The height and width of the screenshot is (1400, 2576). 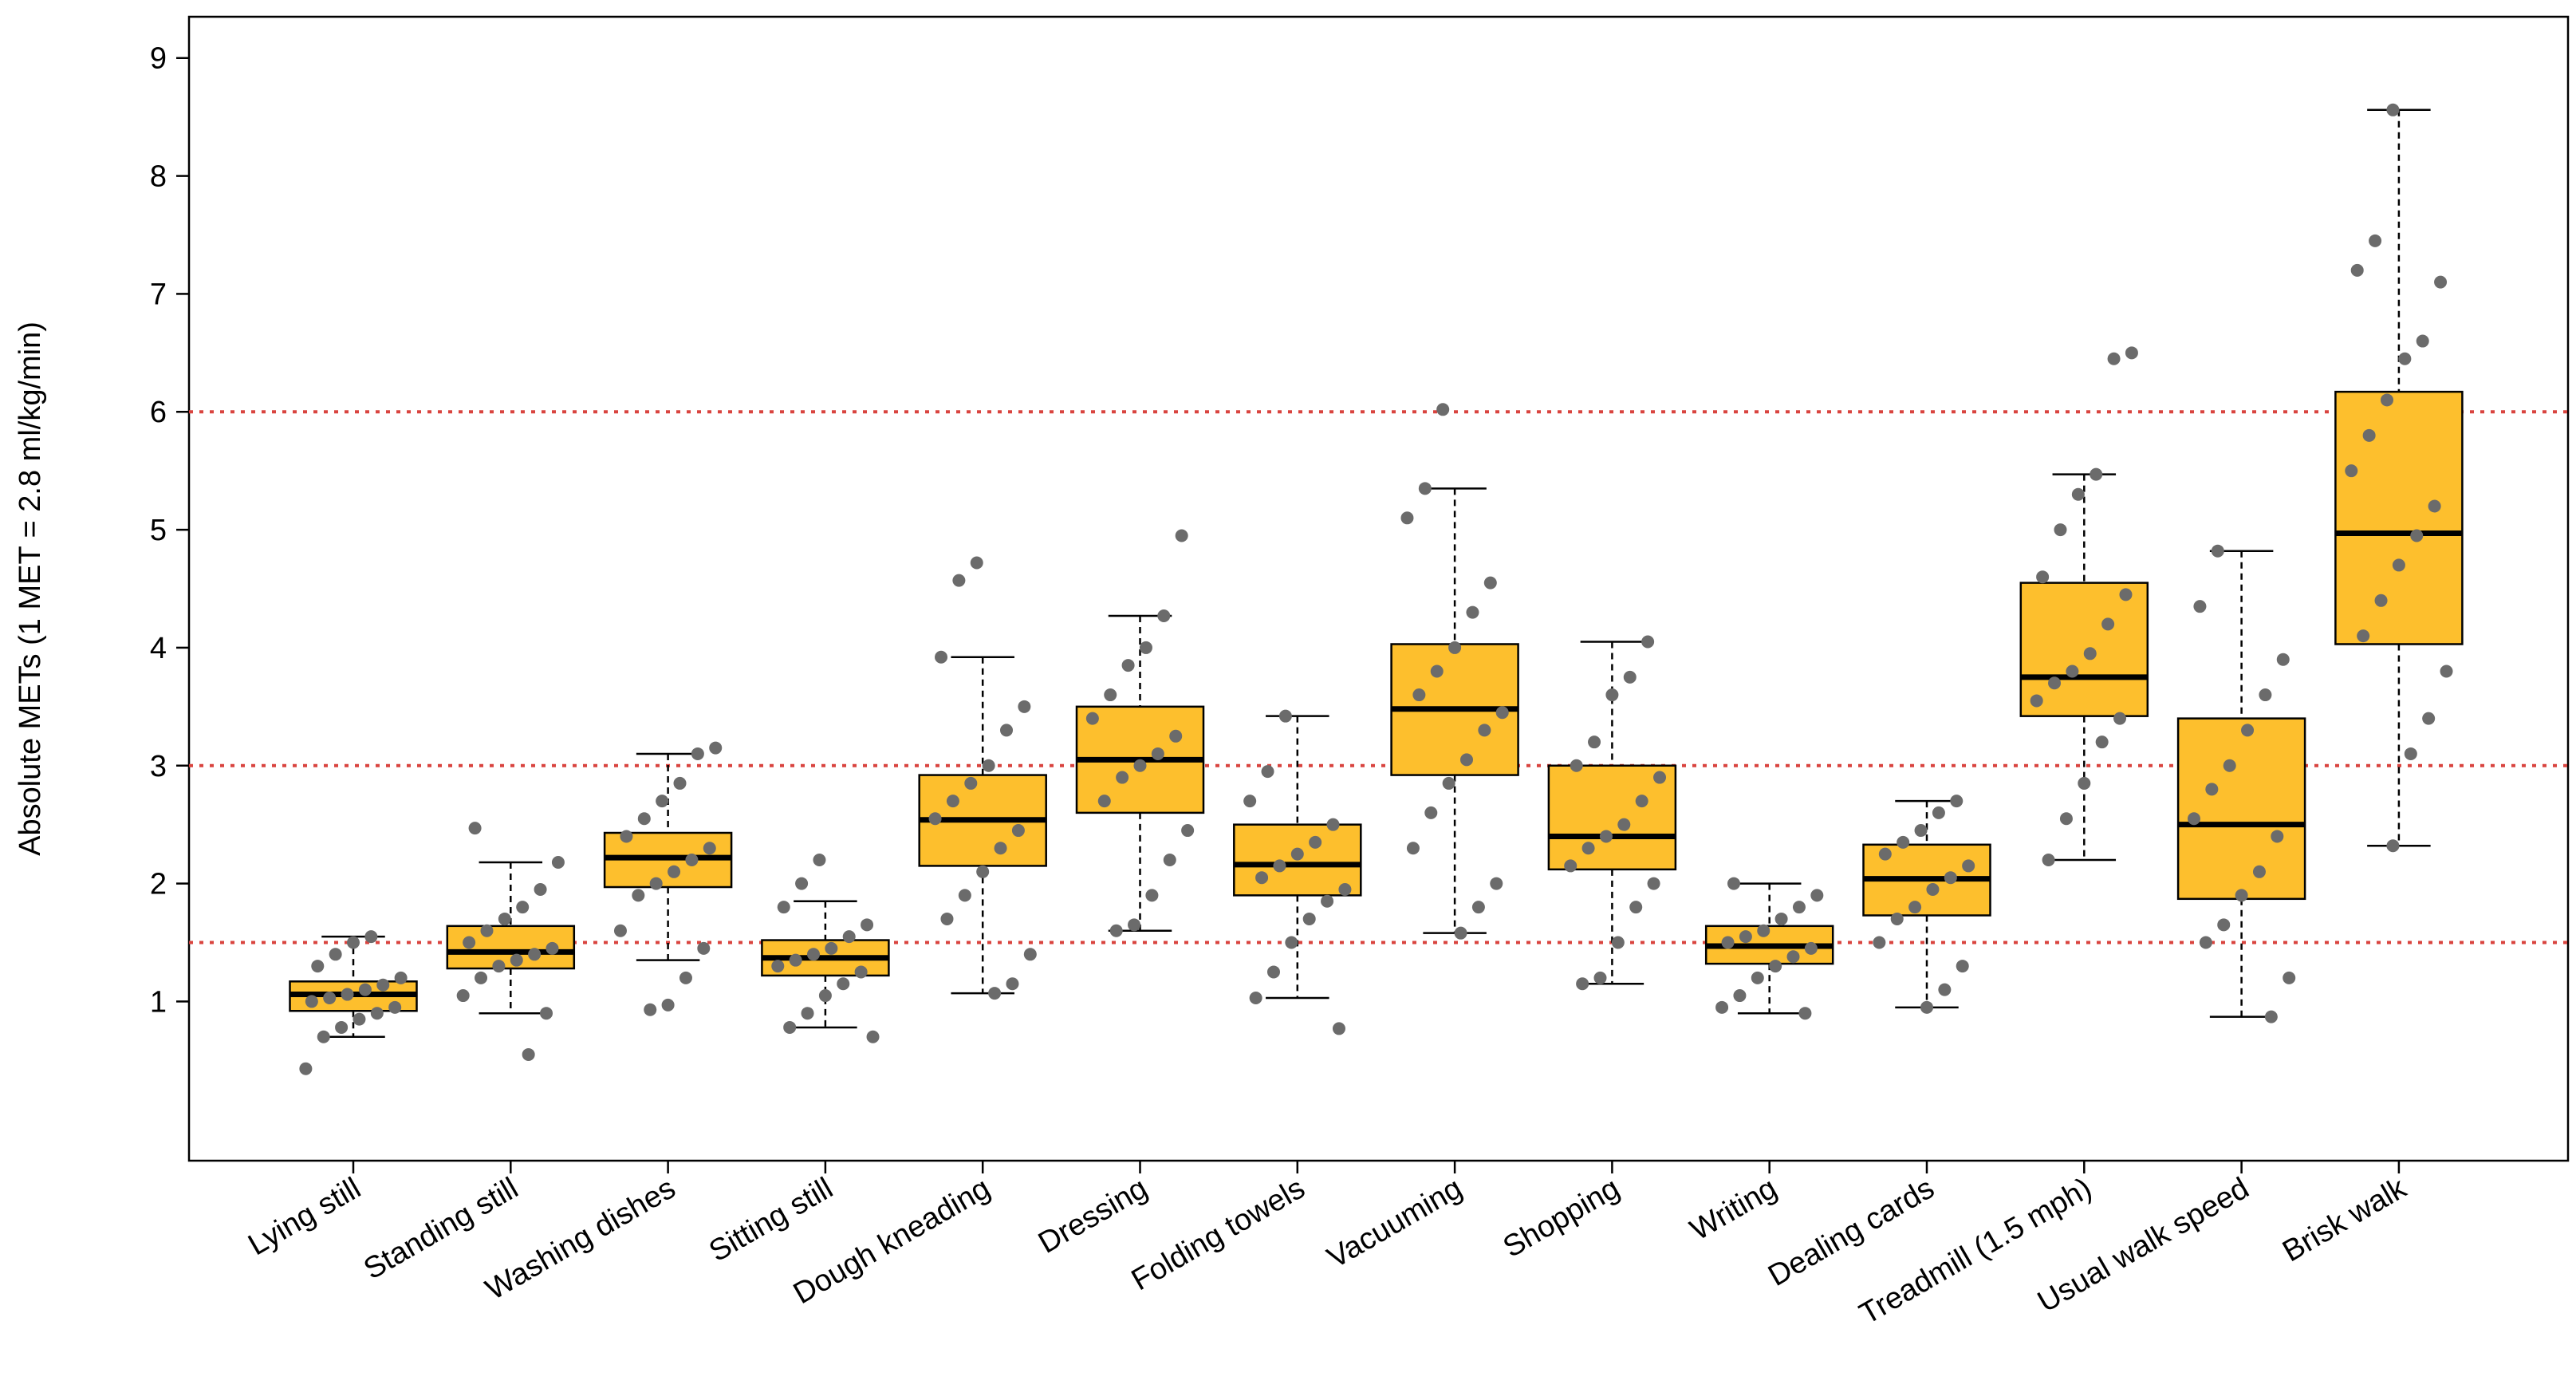 What do you see at coordinates (158, 766) in the screenshot?
I see `y-tick-label: 3` at bounding box center [158, 766].